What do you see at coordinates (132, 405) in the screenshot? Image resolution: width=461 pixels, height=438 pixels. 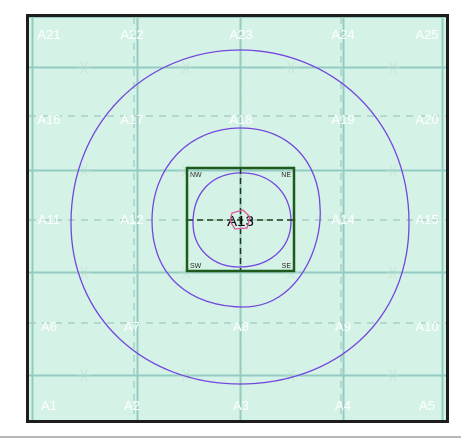 I see `cell-label-a2: A2` at bounding box center [132, 405].